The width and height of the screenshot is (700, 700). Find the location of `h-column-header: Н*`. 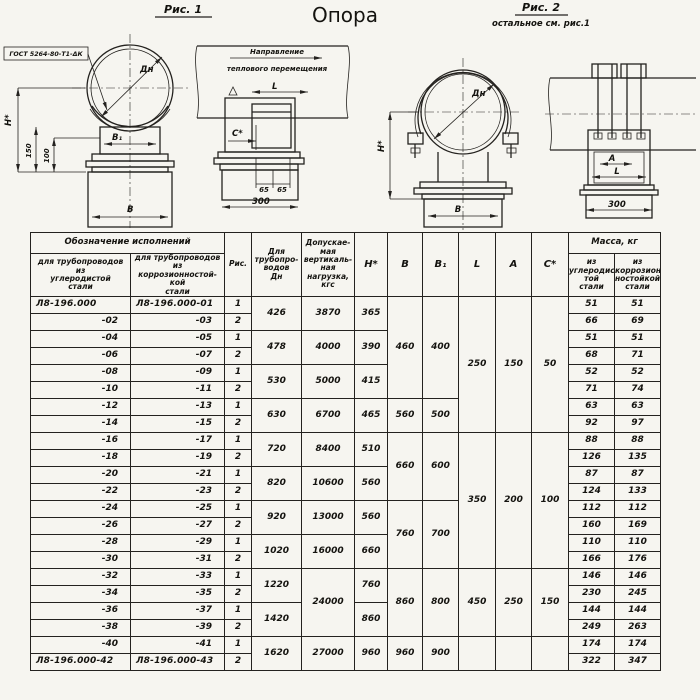

h-column-header: Н* is located at coordinates (371, 264).